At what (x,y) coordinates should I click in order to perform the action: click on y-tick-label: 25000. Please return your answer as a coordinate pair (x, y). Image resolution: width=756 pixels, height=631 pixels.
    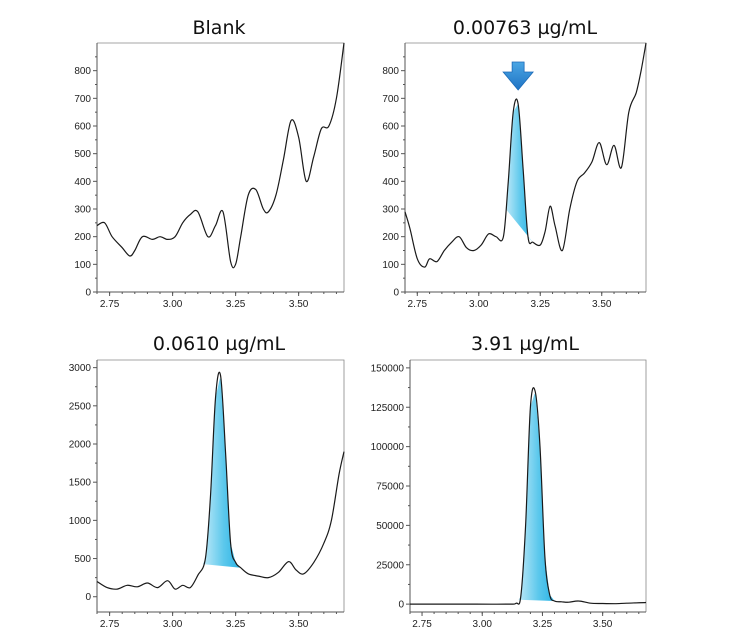
    Looking at the image, I should click on (390, 565).